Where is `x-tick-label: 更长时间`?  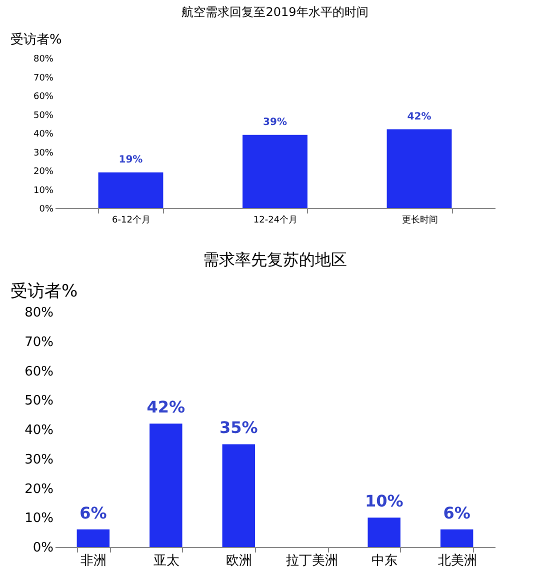
x-tick-label: 更长时间 is located at coordinates (420, 220).